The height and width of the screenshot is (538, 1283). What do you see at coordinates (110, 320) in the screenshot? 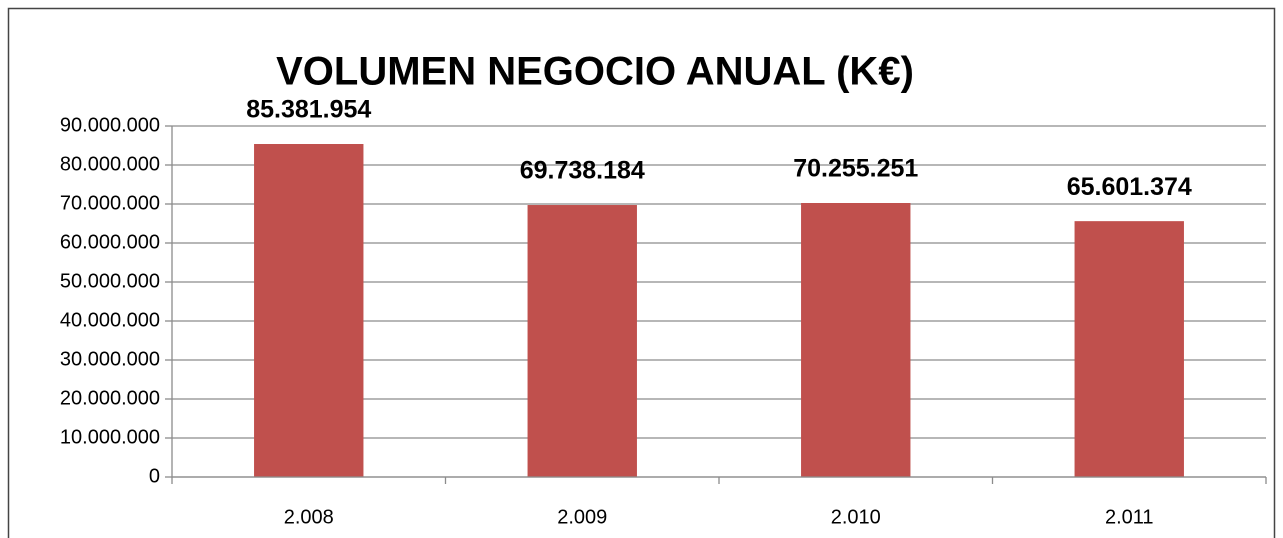
I see `y-tick-label: 40.000.000` at bounding box center [110, 320].